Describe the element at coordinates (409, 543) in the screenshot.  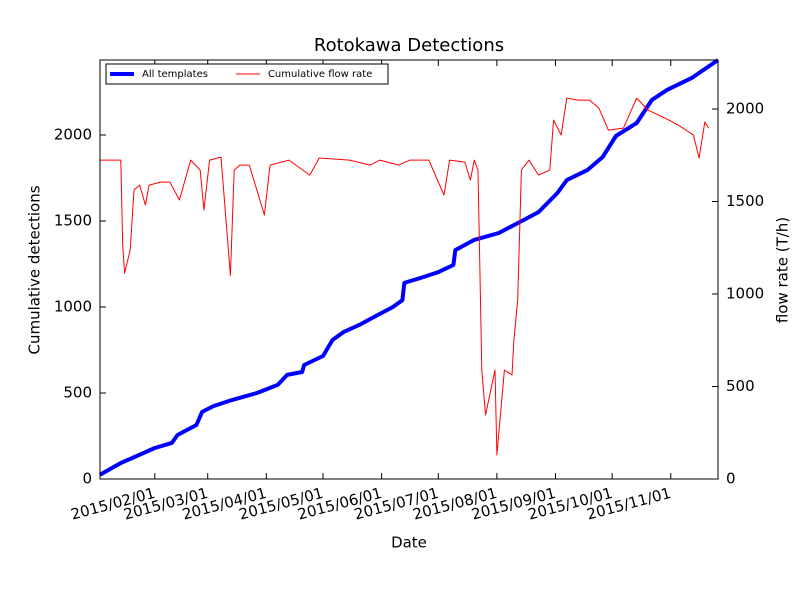
I see `x-axis-label: Date` at that location.